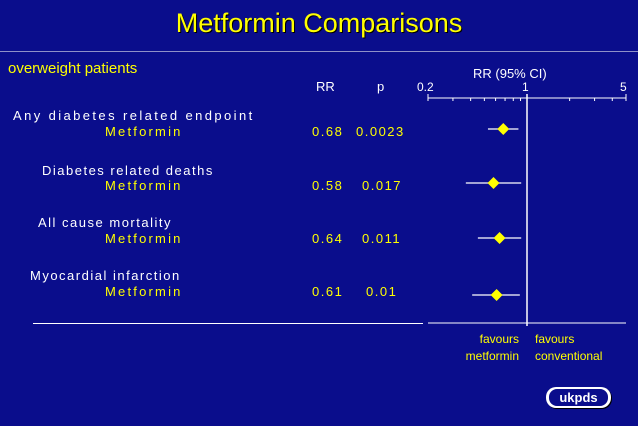  Describe the element at coordinates (328, 131) in the screenshot. I see `row-rr: 0.68` at that location.